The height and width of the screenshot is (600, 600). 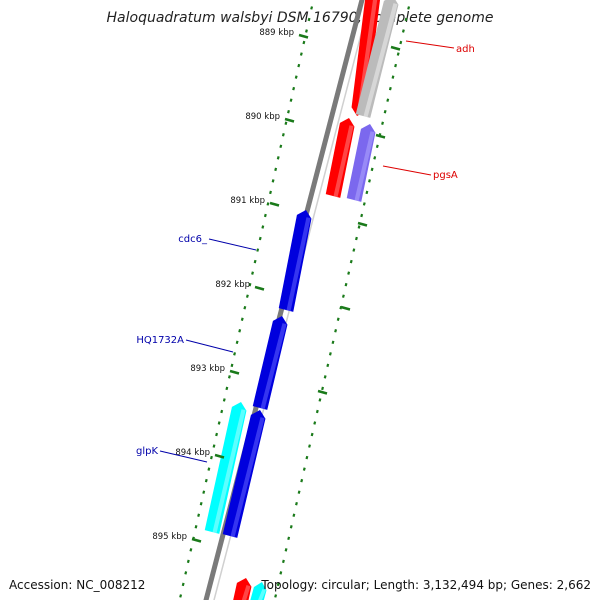 What do you see at coordinates (232, 285) in the screenshot?
I see `tick-label: 892 kbp` at bounding box center [232, 285].